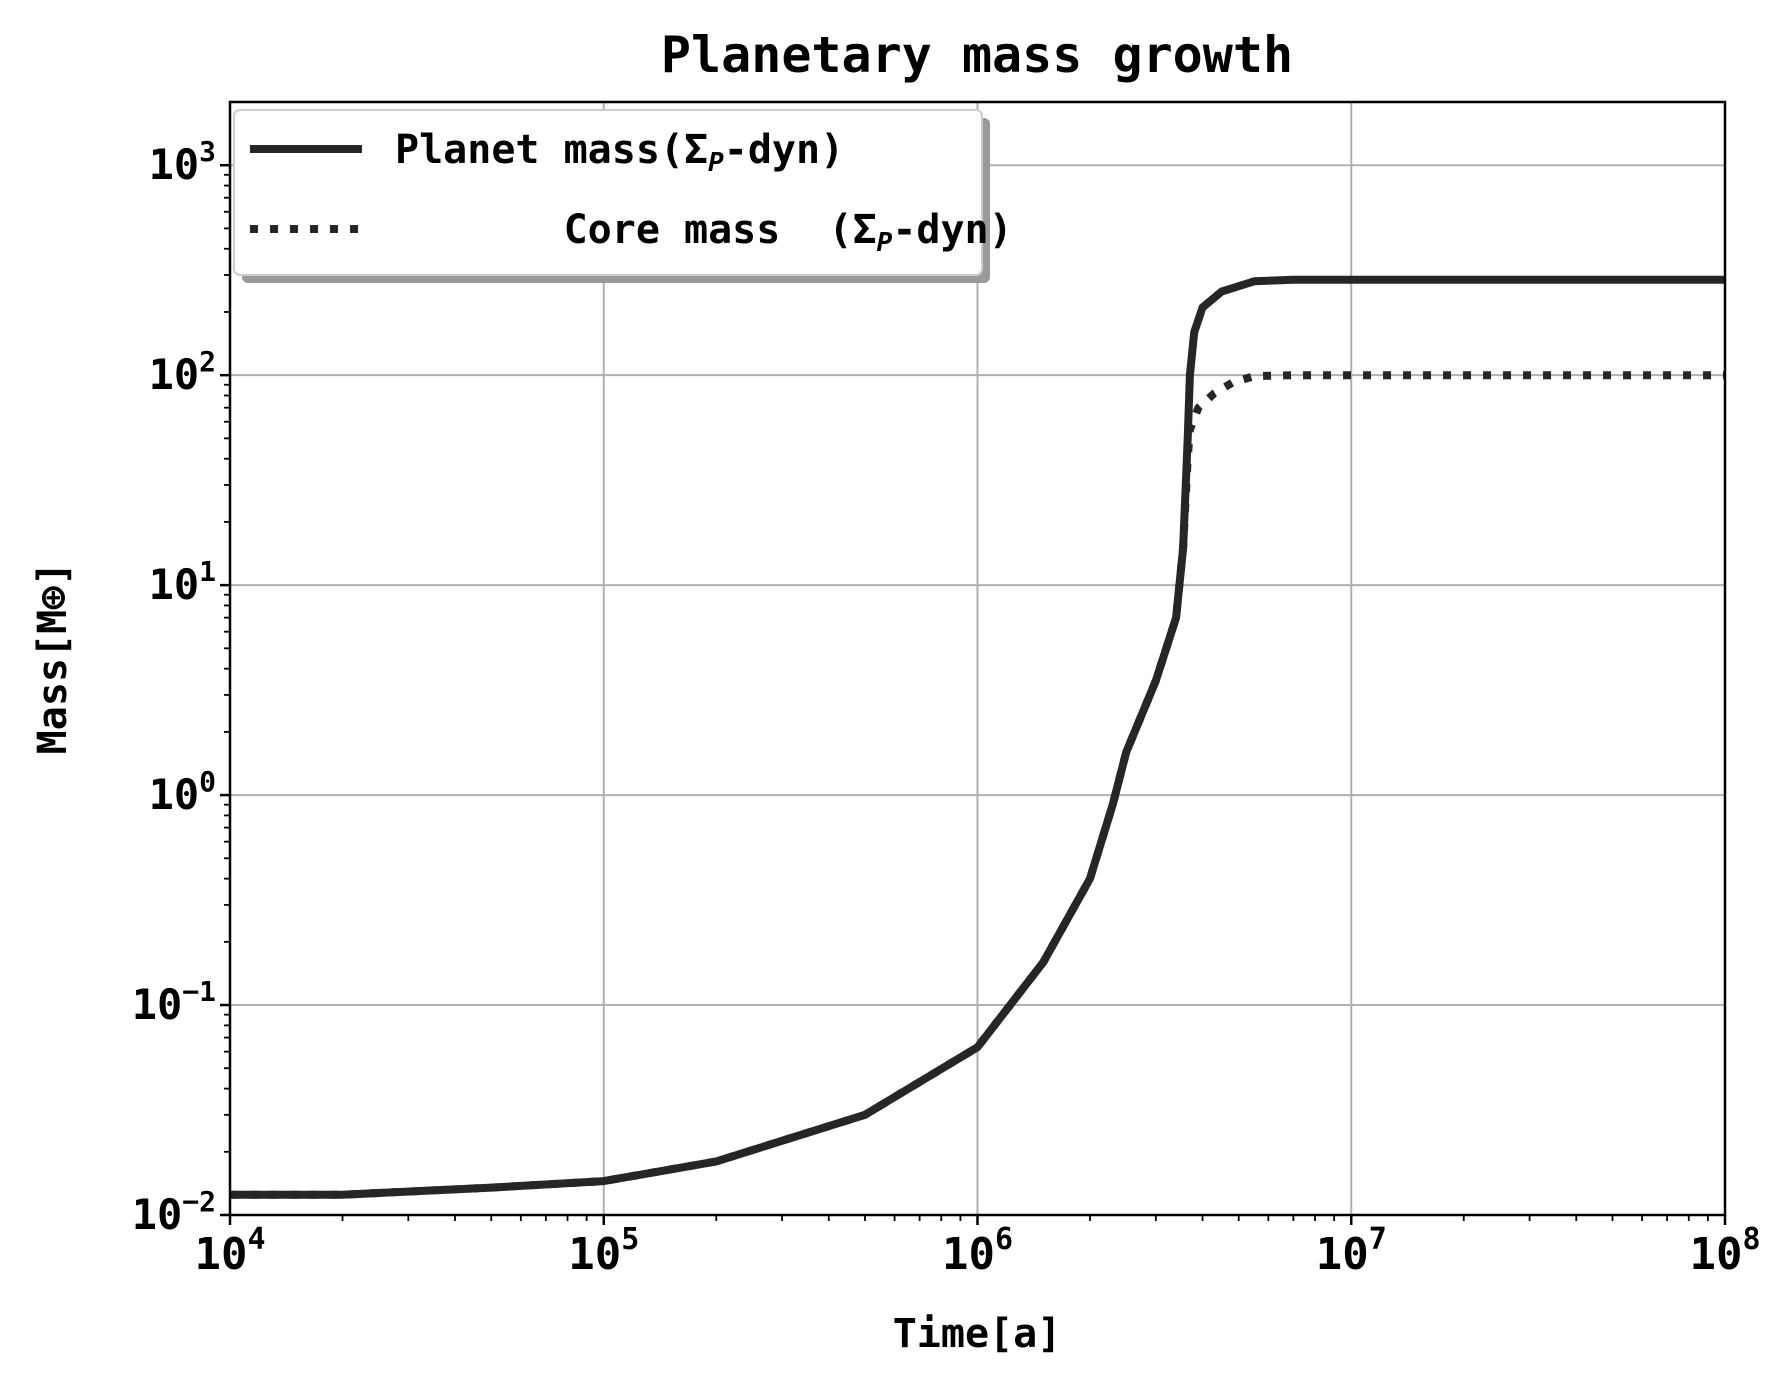  I want to click on x-tick-label: 10⁴, so click(229, 1251).